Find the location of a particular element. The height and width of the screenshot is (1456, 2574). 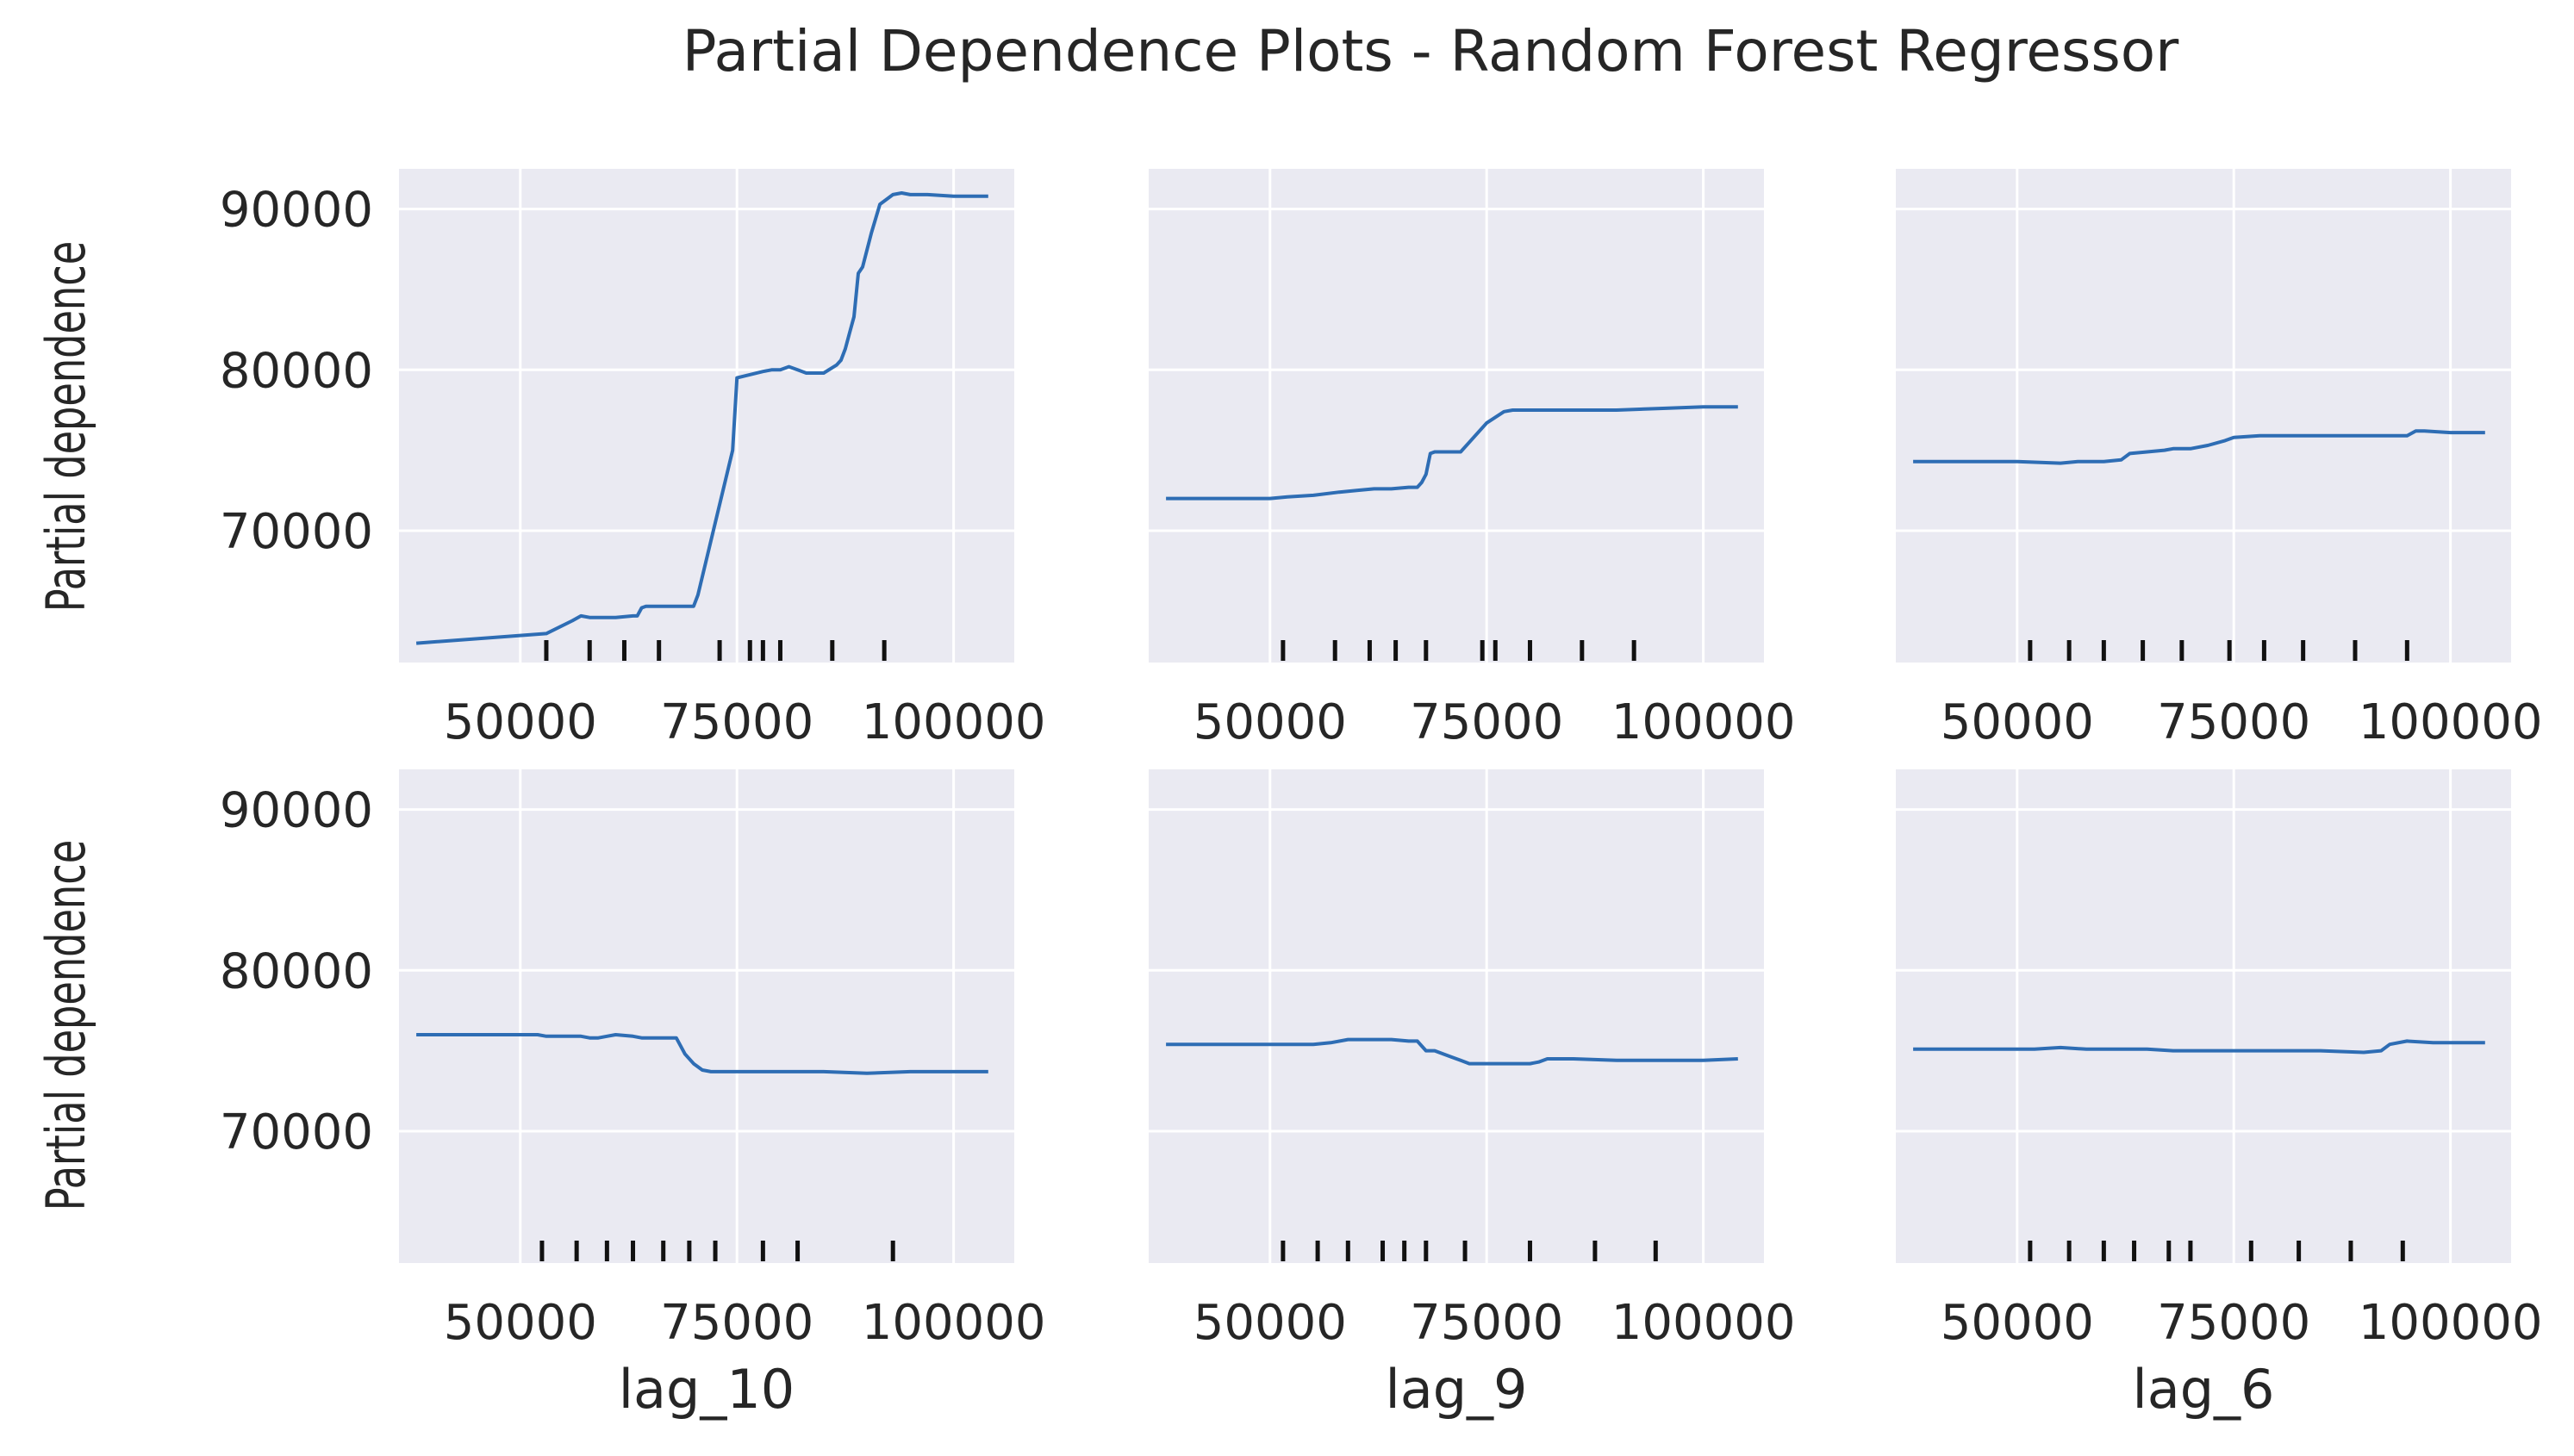

y-axis-label-top: Partial dependence is located at coordinates (66, 427).